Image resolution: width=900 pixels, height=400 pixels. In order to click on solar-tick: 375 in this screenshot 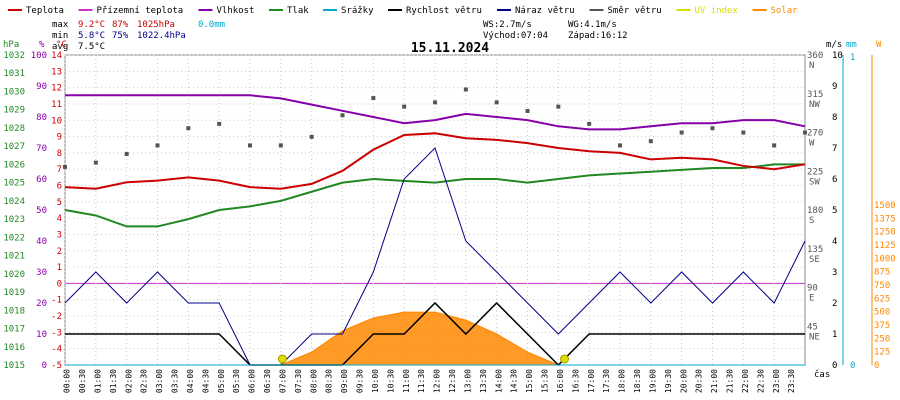, I will do `click(882, 326)`.